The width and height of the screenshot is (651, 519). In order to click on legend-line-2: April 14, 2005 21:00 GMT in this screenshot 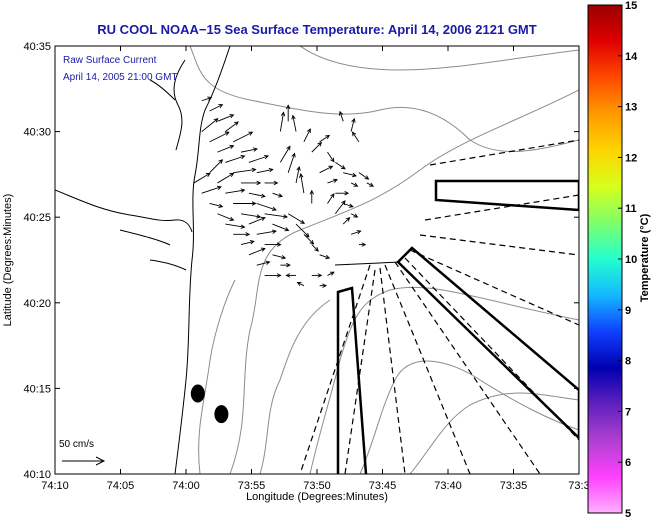, I will do `click(120, 77)`.